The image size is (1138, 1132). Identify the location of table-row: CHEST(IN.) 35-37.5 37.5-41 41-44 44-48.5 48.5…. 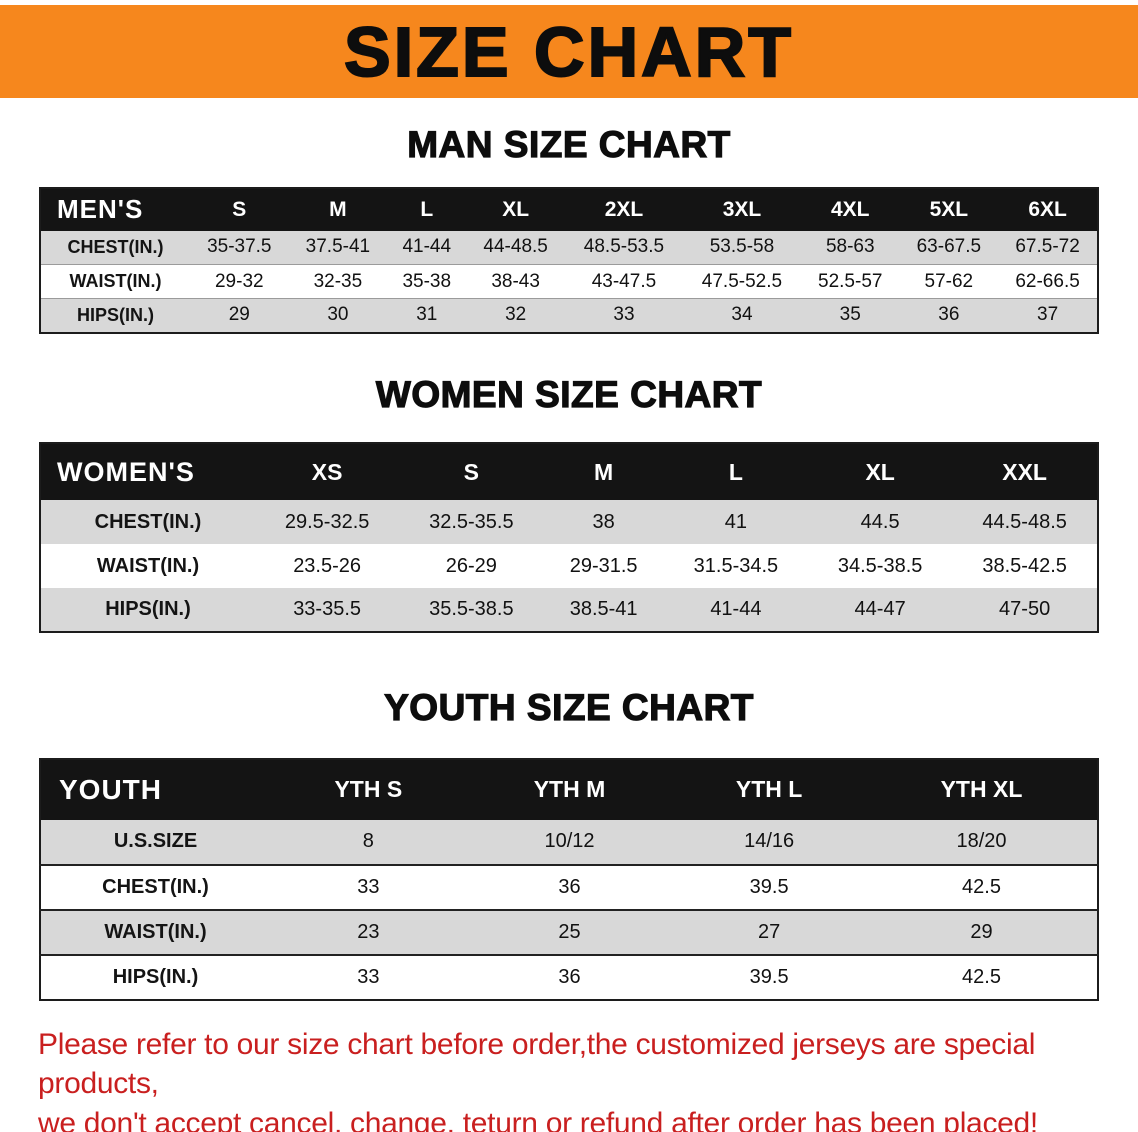
(569, 247).